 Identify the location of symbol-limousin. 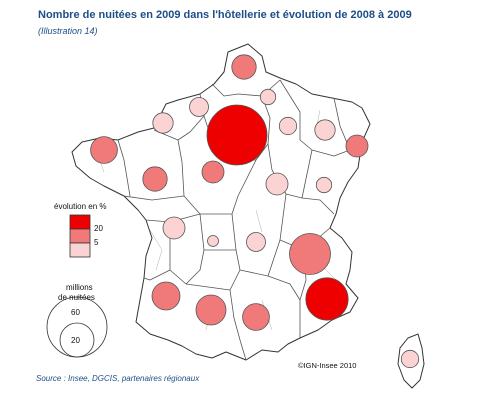
(213, 241).